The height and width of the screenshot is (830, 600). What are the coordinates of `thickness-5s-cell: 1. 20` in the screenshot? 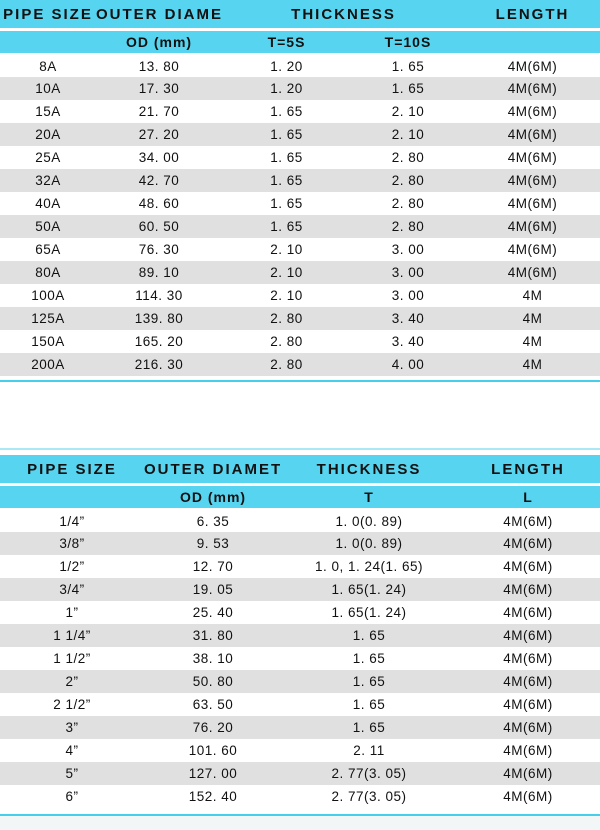 It's located at (286, 66).